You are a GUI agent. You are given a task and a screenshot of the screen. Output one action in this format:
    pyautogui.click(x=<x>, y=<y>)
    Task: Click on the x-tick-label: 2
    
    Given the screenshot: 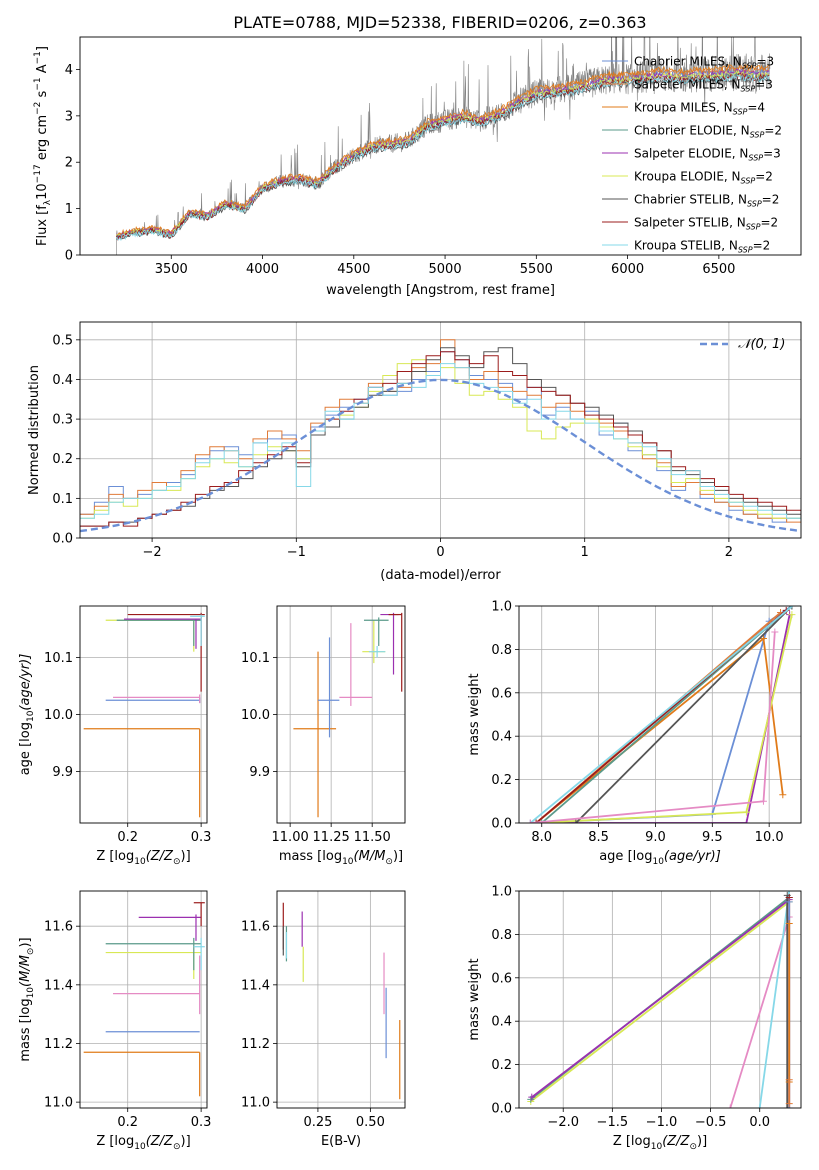 What is the action you would take?
    pyautogui.click(x=729, y=552)
    